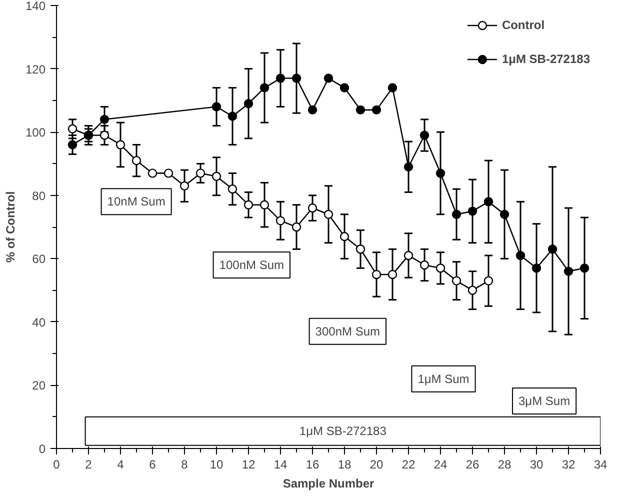 The height and width of the screenshot is (497, 629). What do you see at coordinates (328, 483) in the screenshot?
I see `x-axis-title: Sample Number` at bounding box center [328, 483].